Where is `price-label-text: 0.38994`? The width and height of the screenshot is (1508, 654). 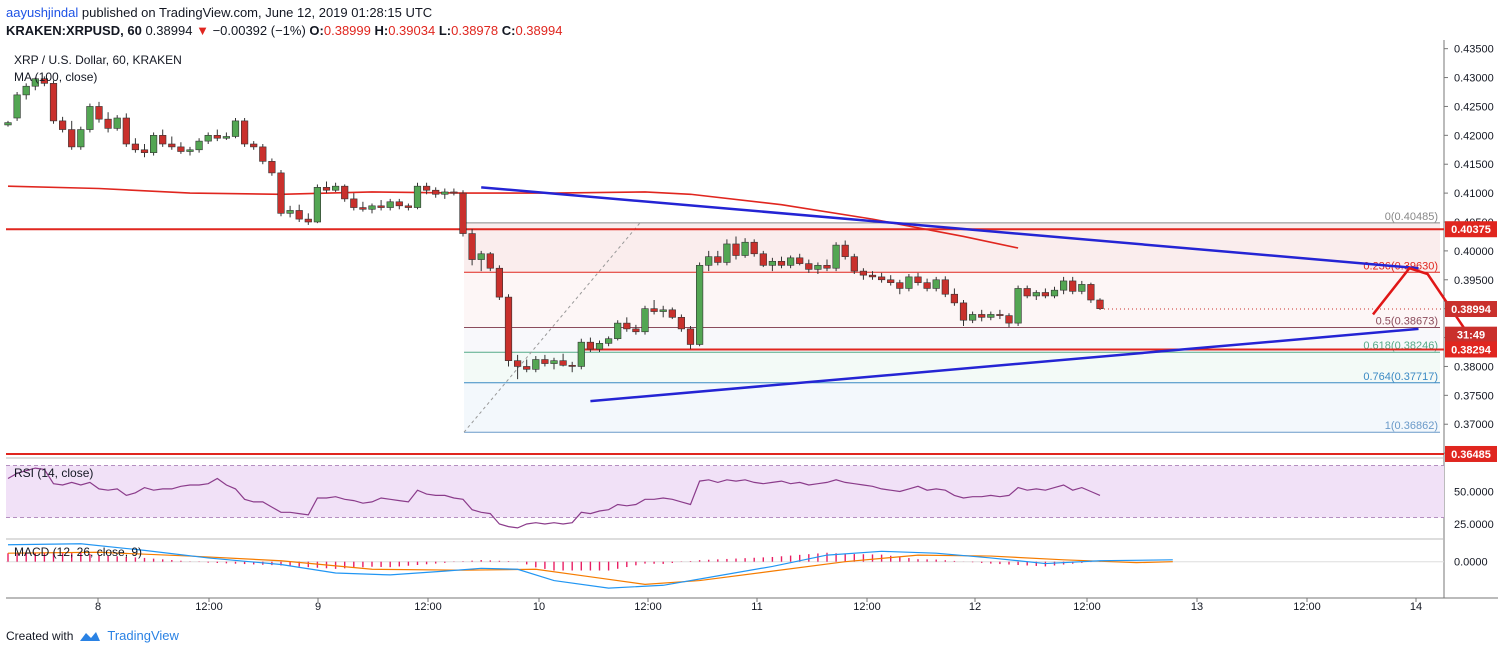 price-label-text: 0.38994 is located at coordinates (1471, 310).